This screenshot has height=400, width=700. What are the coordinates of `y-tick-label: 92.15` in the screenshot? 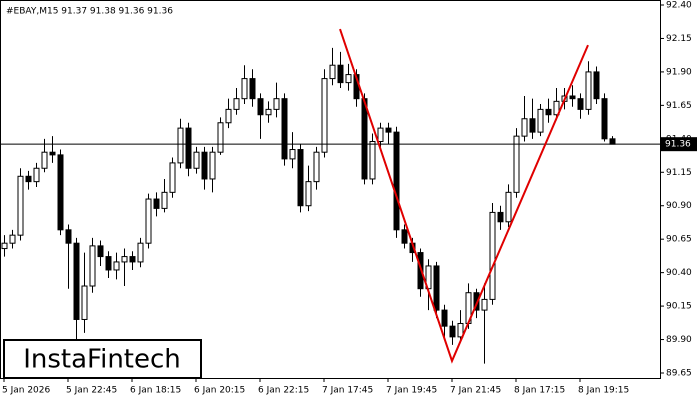 It's located at (679, 39).